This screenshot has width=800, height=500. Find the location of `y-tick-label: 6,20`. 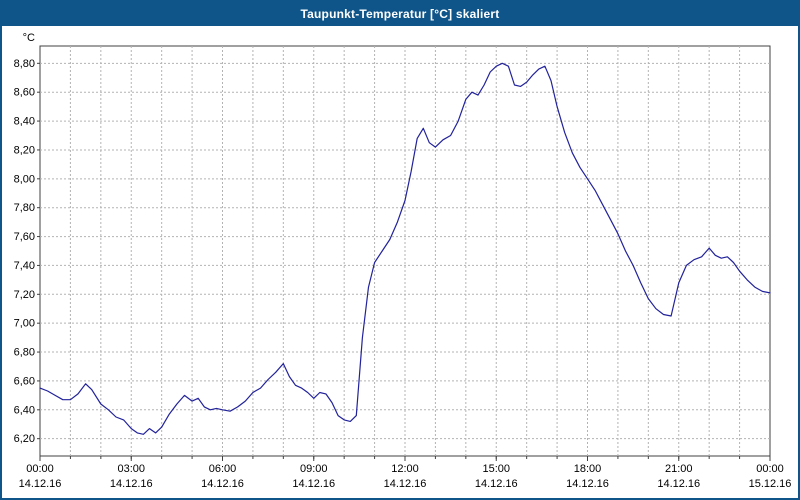

y-tick-label: 6,20 is located at coordinates (24, 439).